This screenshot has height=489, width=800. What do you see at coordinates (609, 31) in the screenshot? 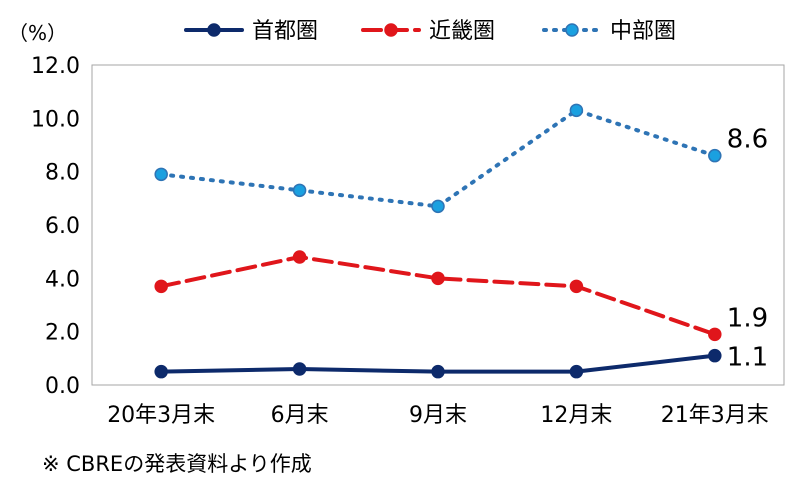
I see `legend-item: 中部圏` at bounding box center [609, 31].